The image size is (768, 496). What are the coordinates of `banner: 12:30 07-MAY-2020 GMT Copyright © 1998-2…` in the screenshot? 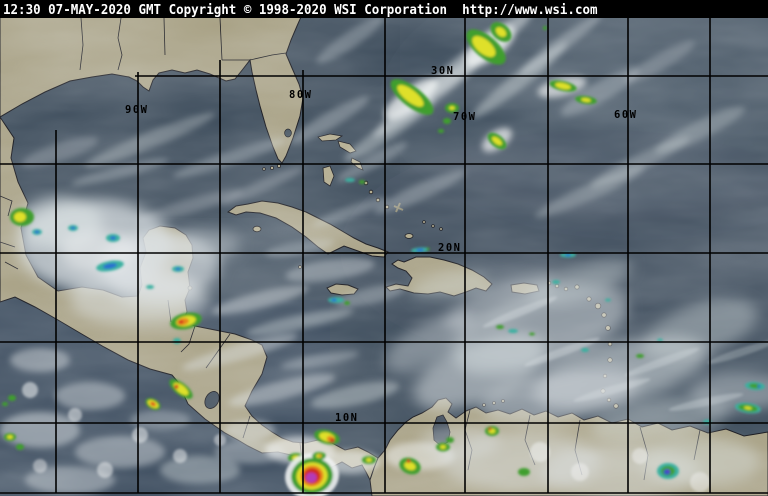 It's located at (384, 9).